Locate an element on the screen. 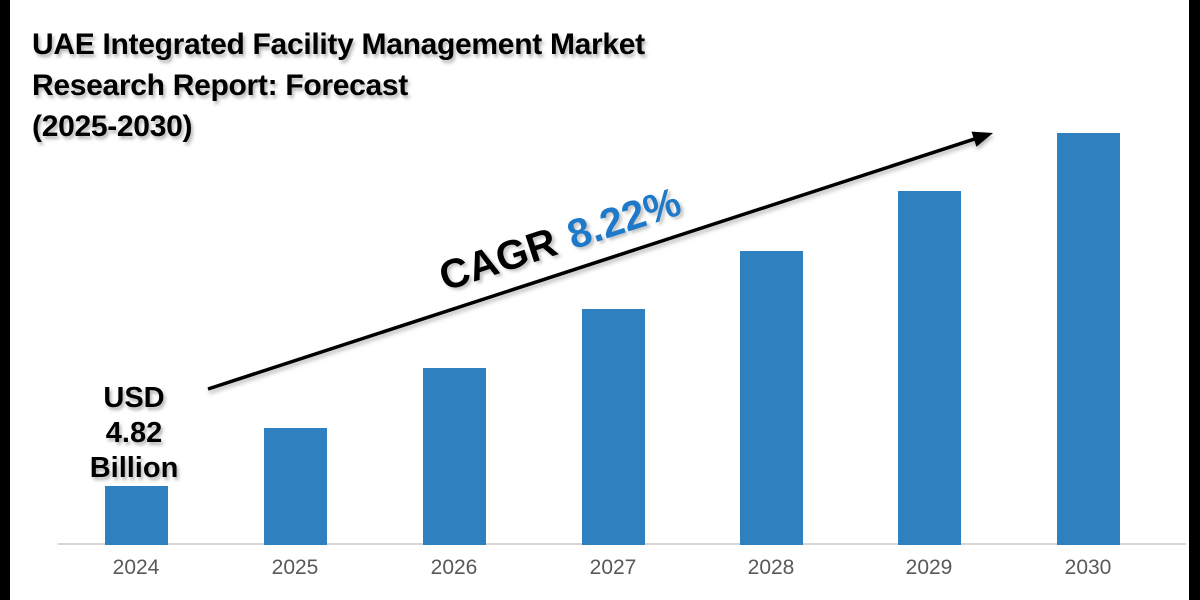  x-tick-2030: 2030 is located at coordinates (1088, 567).